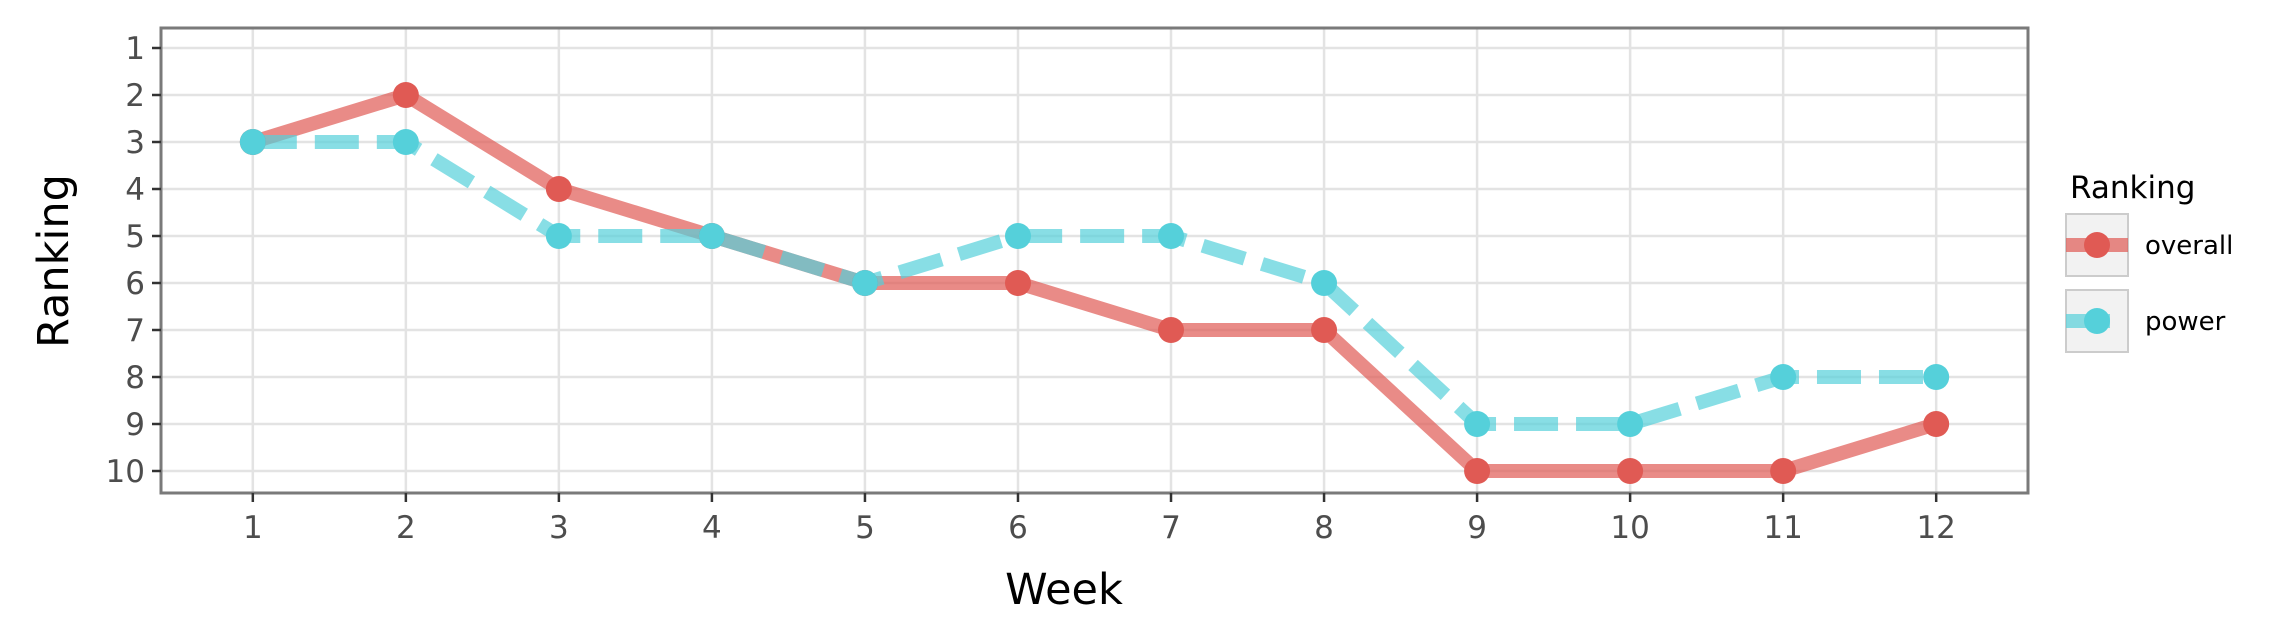  Describe the element at coordinates (135, 378) in the screenshot. I see `y-tick-label: 8` at that location.